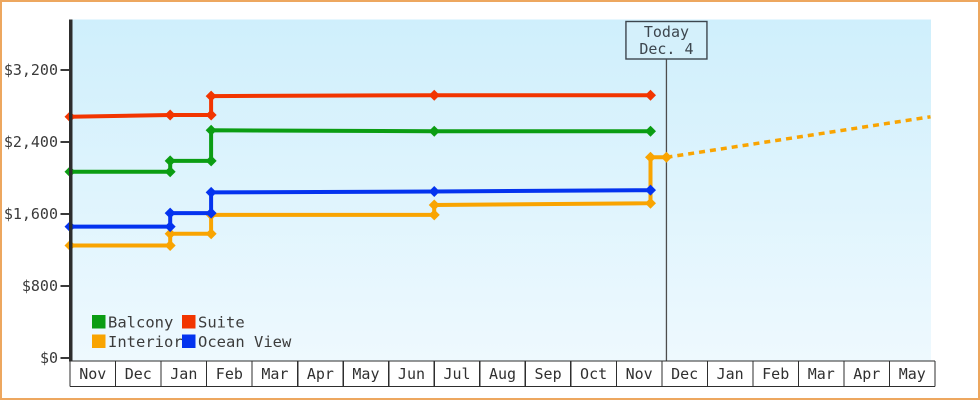 The image size is (980, 400). I want to click on y-axis-label: $2,400, so click(31, 142).